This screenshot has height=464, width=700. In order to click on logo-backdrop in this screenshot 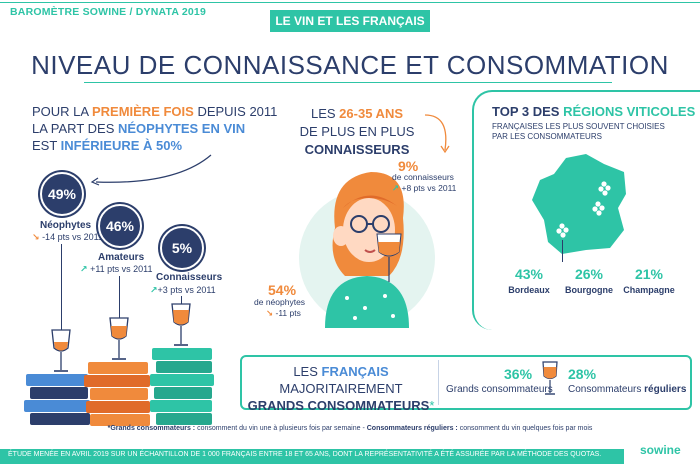, I will do `click(662, 451)`.